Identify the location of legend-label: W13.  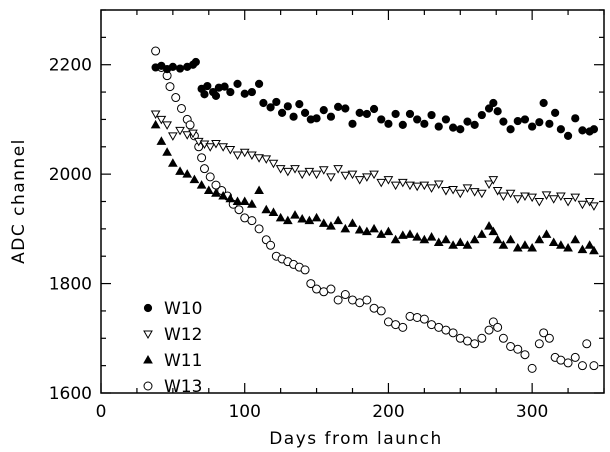
(183, 387).